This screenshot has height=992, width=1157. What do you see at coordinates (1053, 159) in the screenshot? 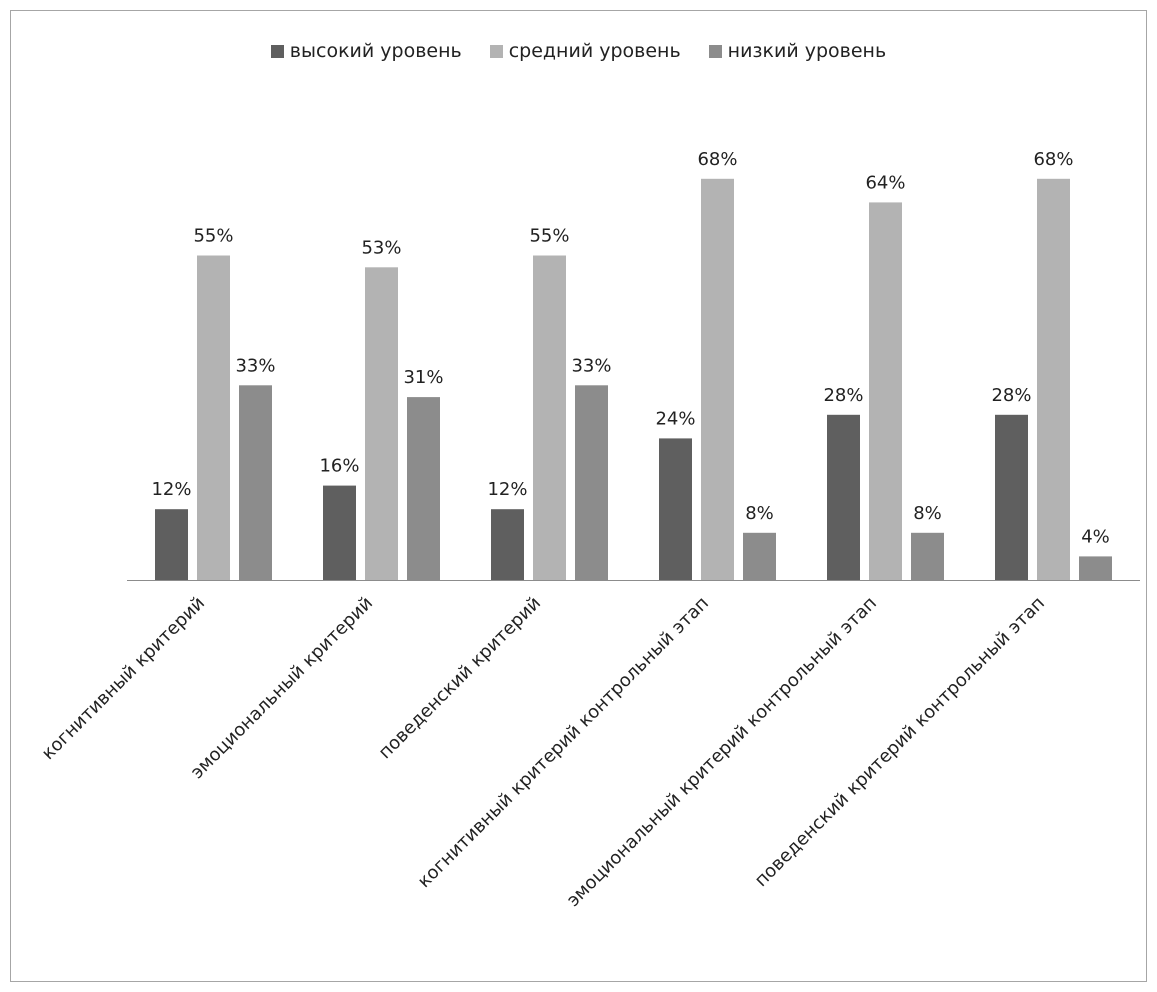
I see `data-label-5-1: 68%` at bounding box center [1053, 159].